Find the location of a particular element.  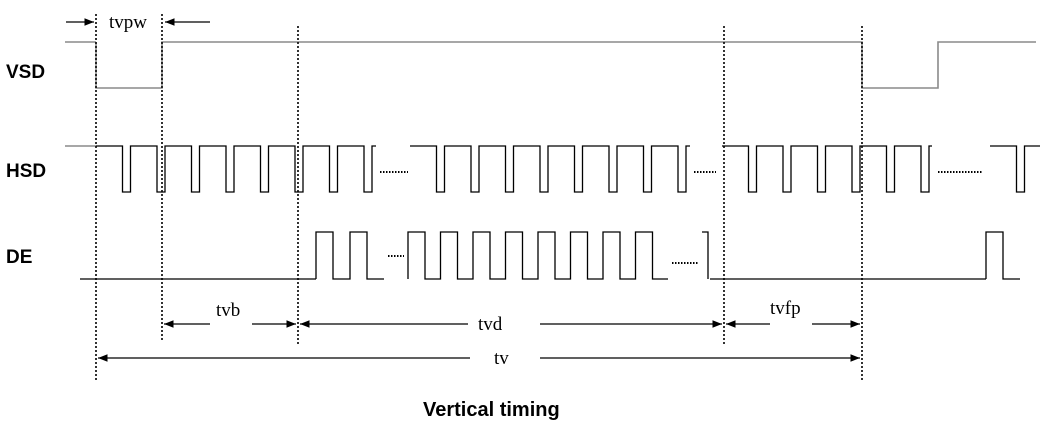

hsd-waveform is located at coordinates (552, 169).